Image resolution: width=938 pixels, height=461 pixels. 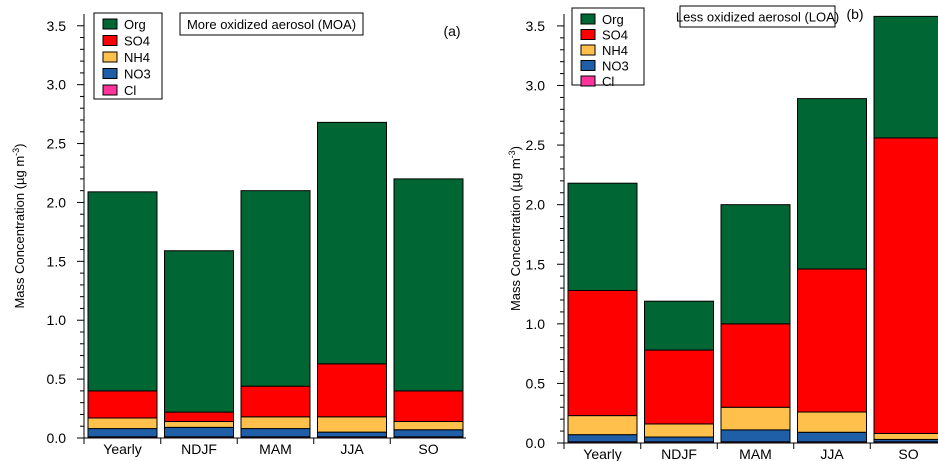 I want to click on chart-title: More oxidized aerosol (MOA), so click(x=271, y=24).